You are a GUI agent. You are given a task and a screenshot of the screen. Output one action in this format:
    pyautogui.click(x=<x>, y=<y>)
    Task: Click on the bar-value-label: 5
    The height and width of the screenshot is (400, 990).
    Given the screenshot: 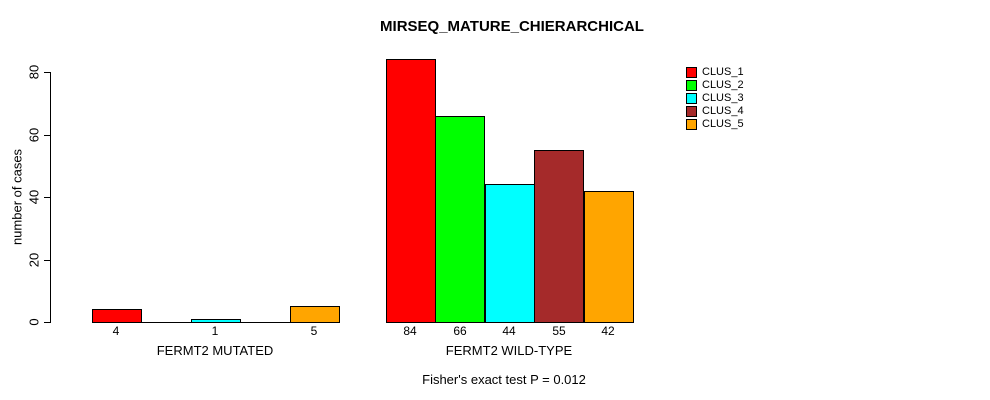 What is the action you would take?
    pyautogui.click(x=314, y=331)
    